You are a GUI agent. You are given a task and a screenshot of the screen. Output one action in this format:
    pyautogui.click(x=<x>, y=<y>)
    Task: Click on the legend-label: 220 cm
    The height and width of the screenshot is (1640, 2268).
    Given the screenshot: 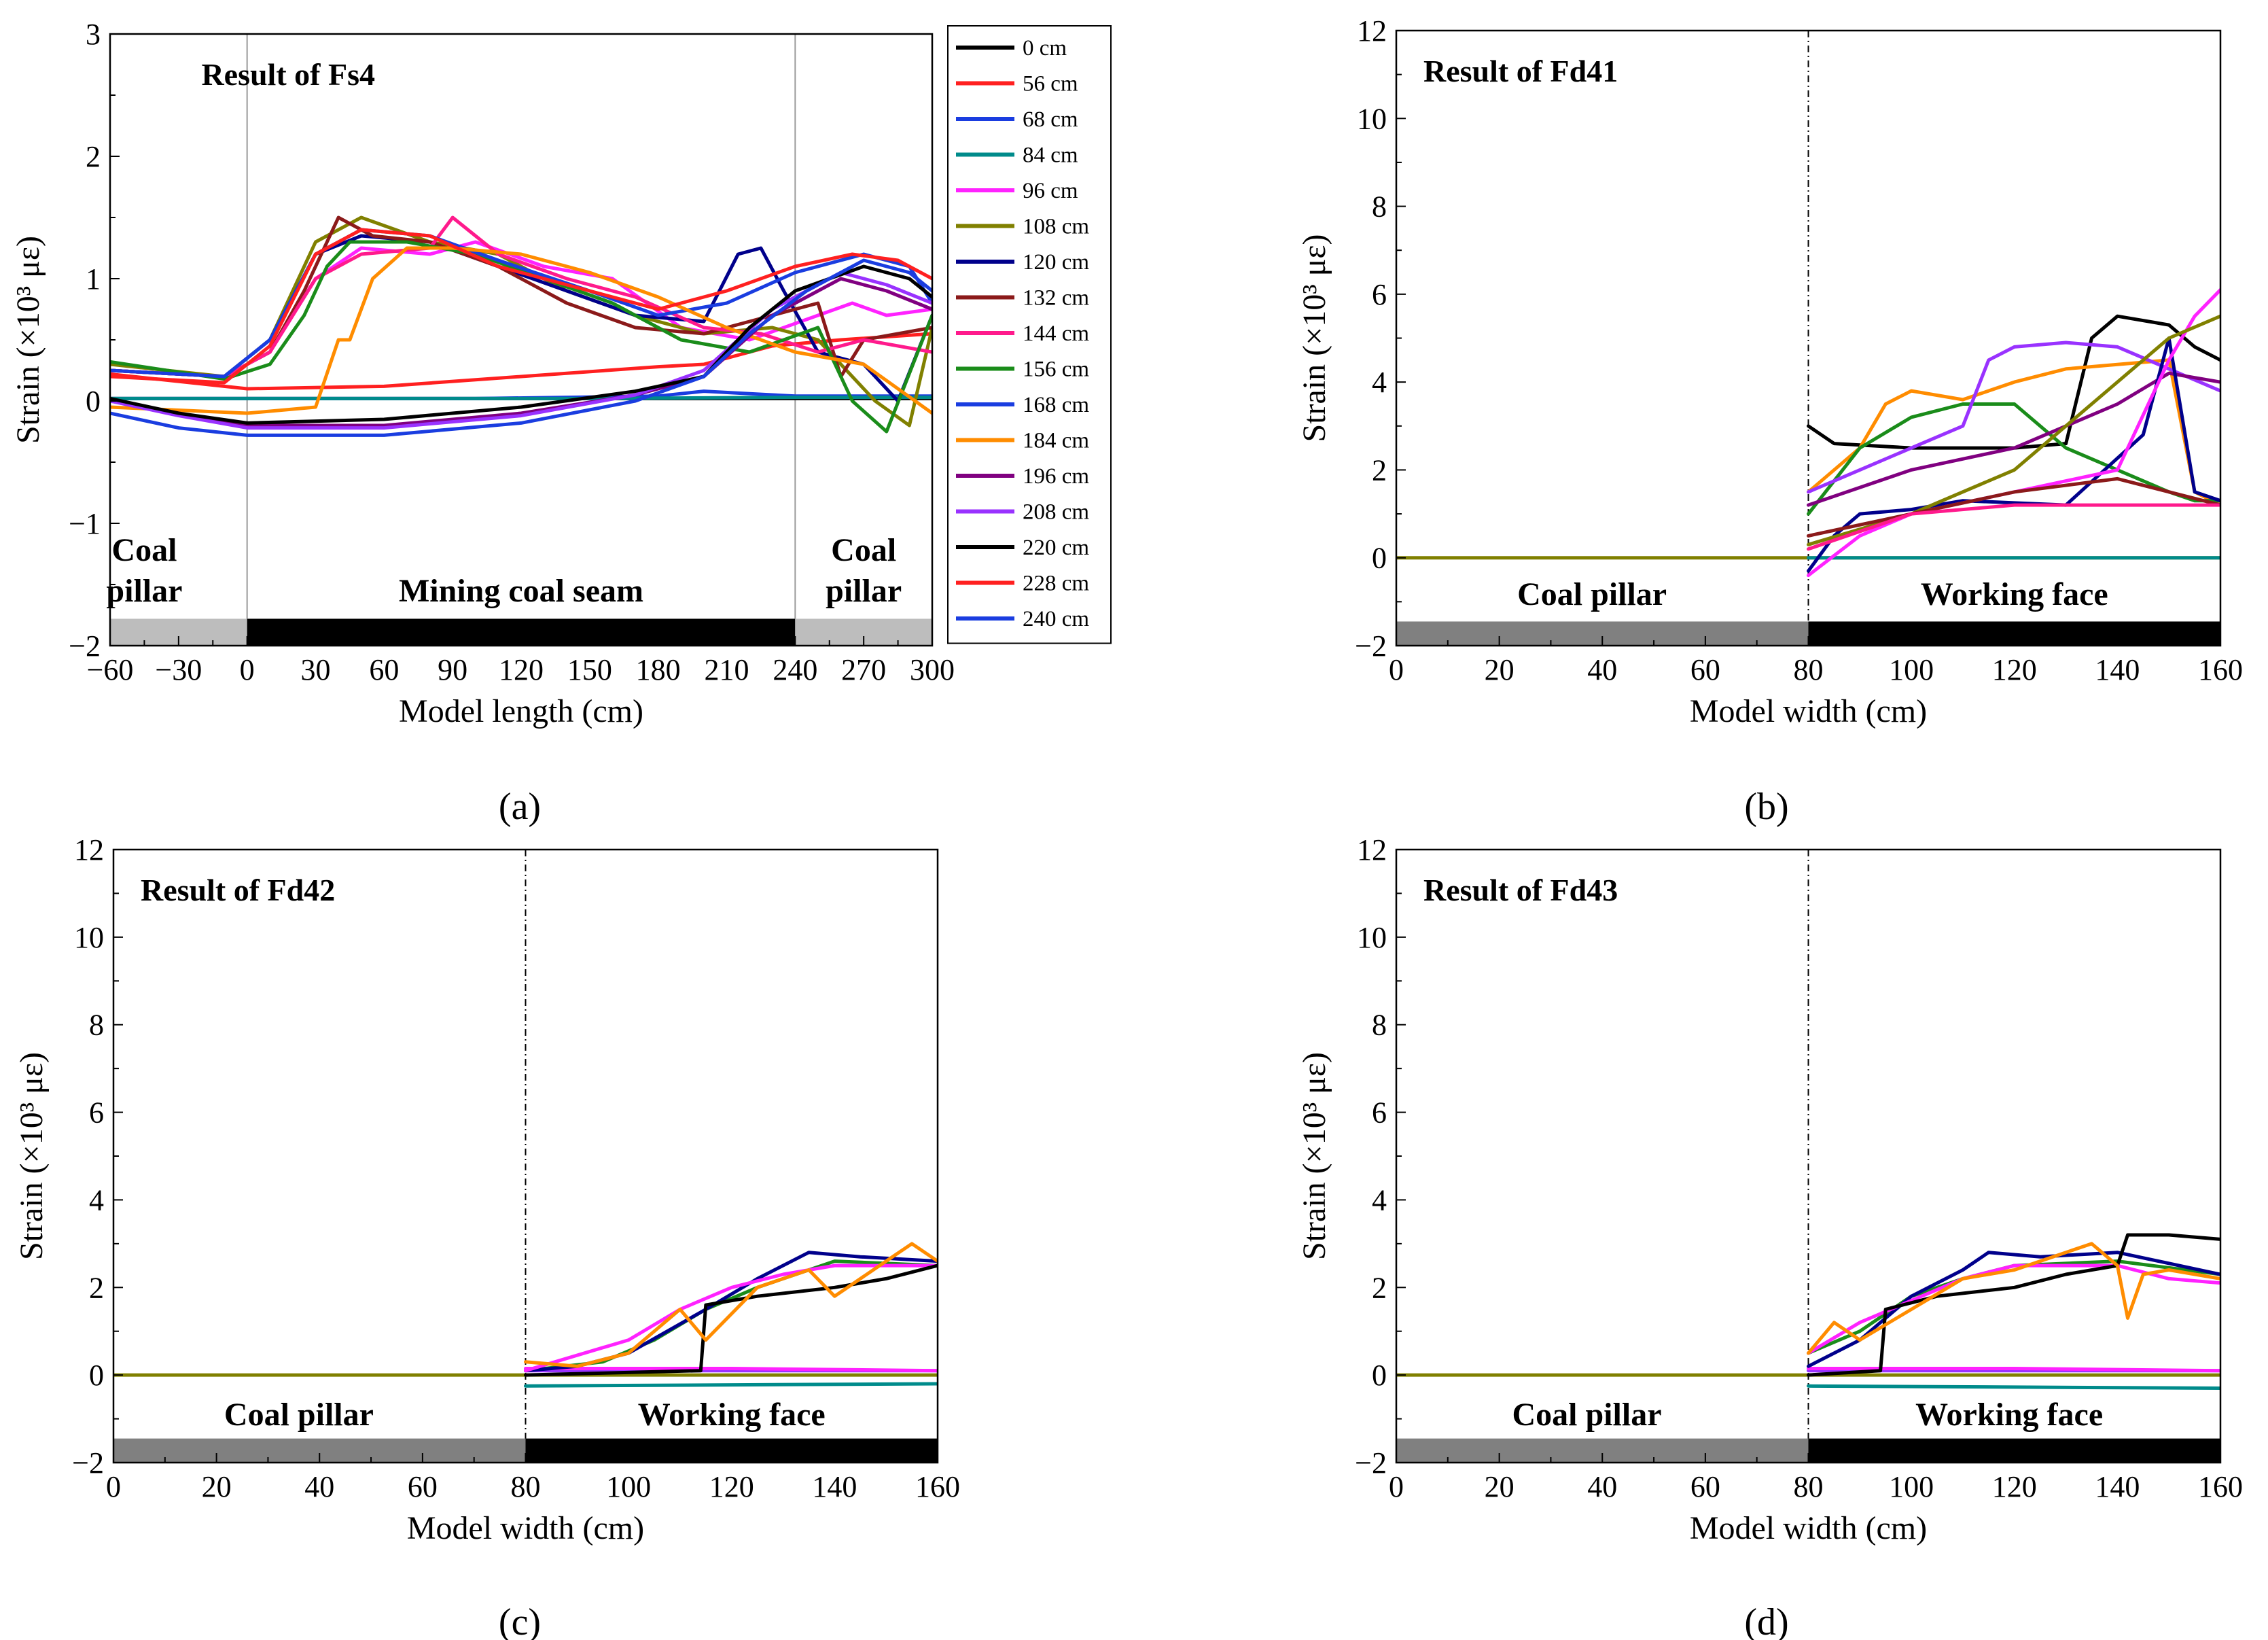 What is the action you would take?
    pyautogui.click(x=1056, y=548)
    